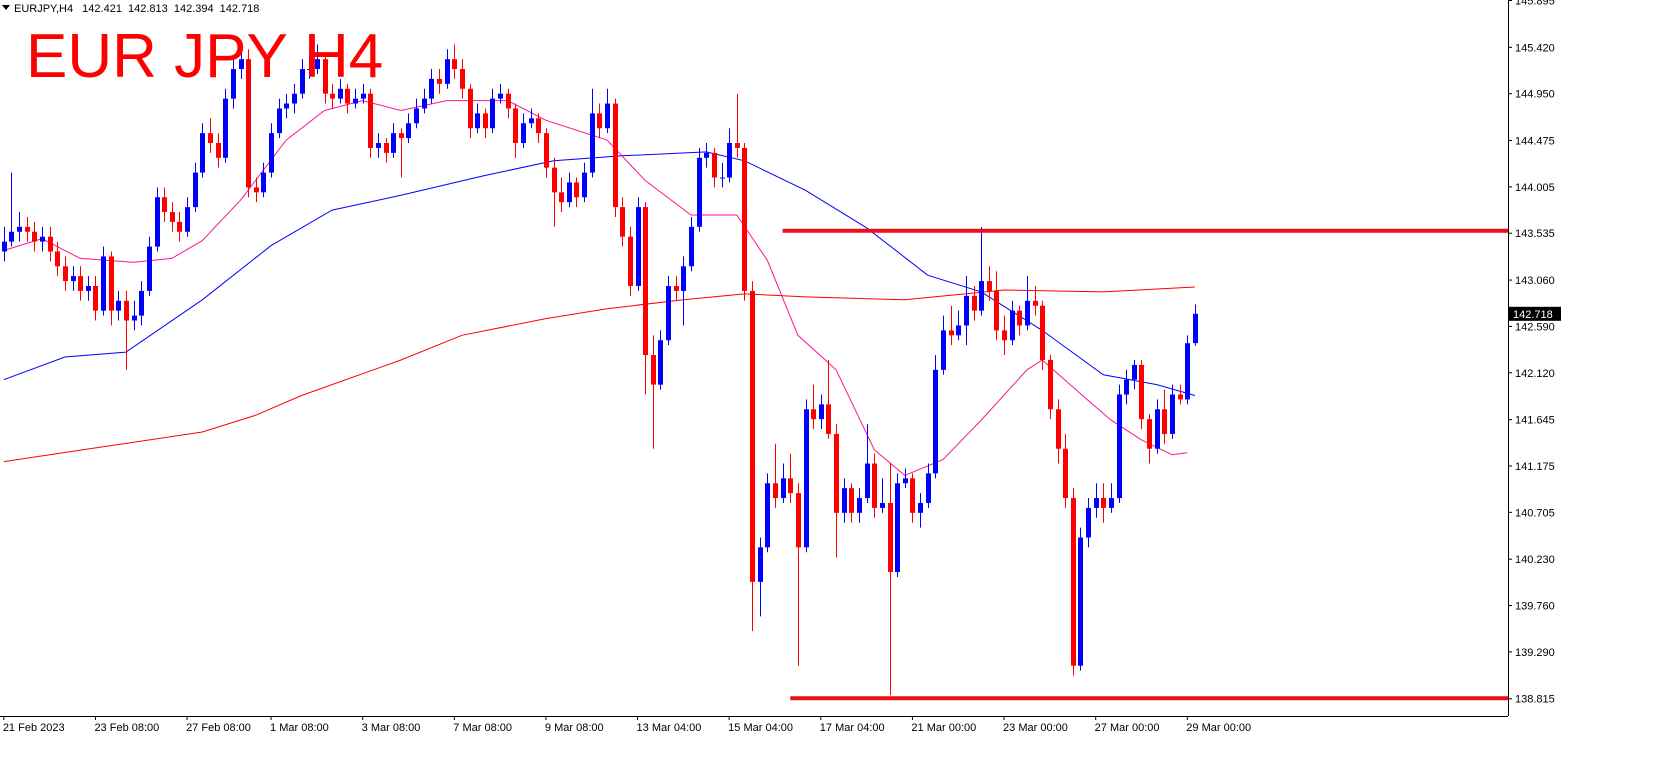 This screenshot has width=1653, height=779. I want to click on x-tick-label: 21 Feb 2023, so click(34, 728).